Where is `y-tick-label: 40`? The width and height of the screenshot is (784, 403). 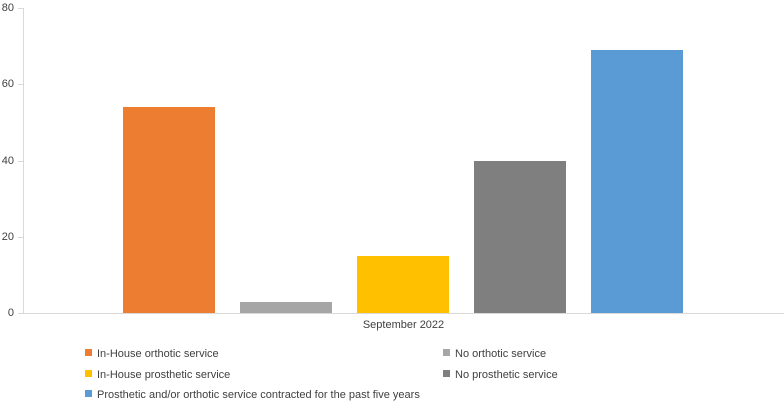 y-tick-label: 40 is located at coordinates (7, 161).